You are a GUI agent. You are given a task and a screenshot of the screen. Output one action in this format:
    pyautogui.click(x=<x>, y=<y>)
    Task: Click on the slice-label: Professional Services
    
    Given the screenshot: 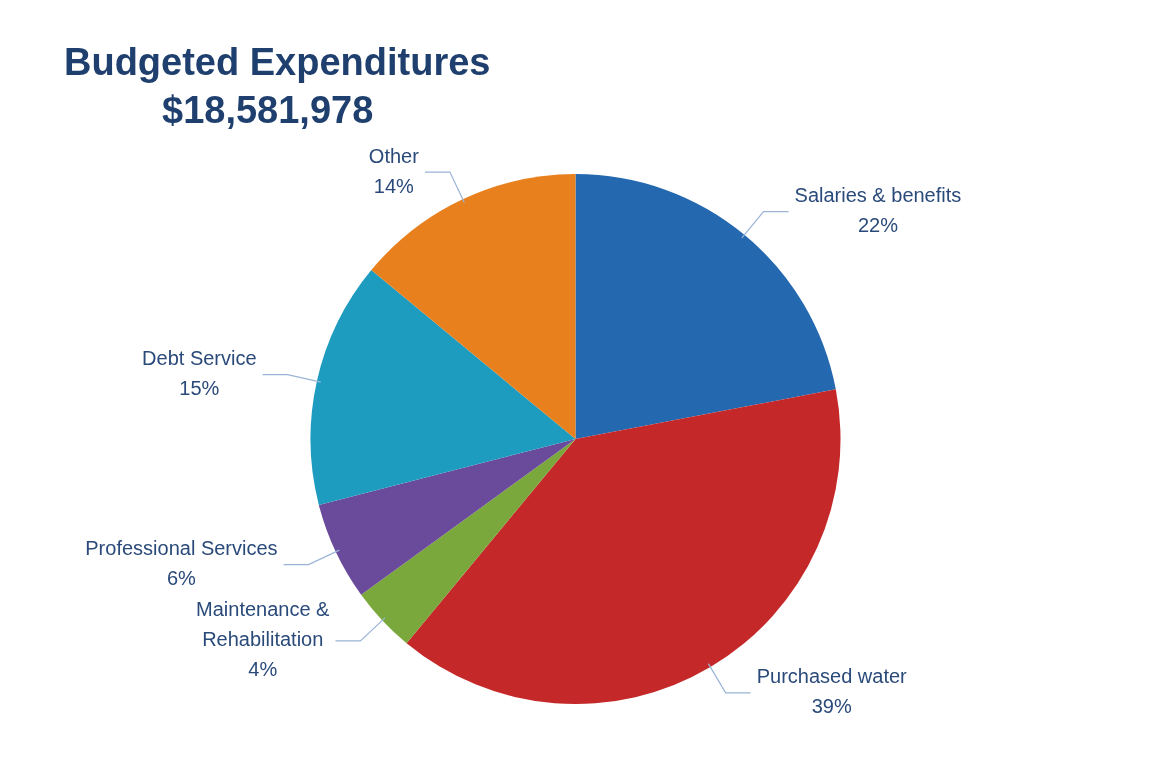 What is the action you would take?
    pyautogui.click(x=181, y=548)
    